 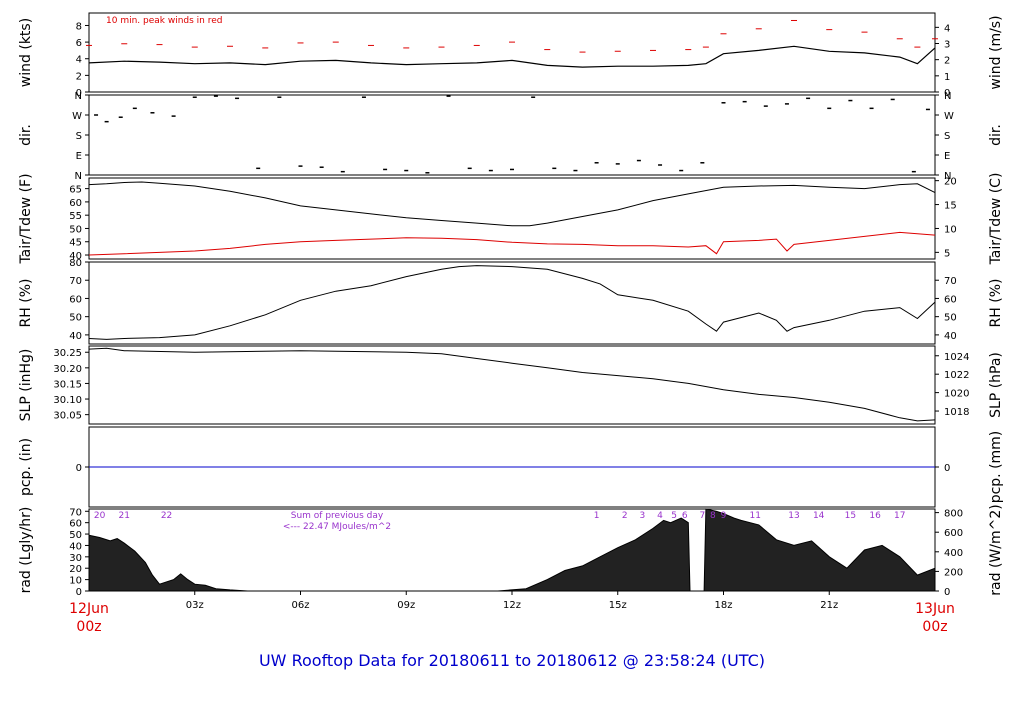 What do you see at coordinates (79, 136) in the screenshot?
I see `direction-ytick-label: S` at bounding box center [79, 136].